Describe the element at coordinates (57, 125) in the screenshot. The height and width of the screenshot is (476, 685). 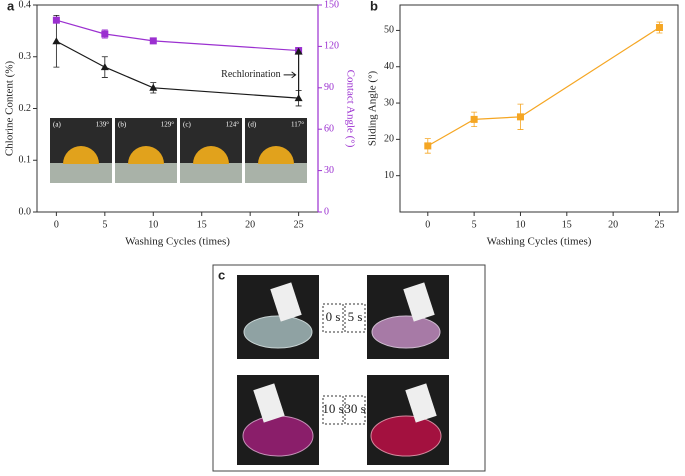
I see `inset-label: (a)` at that location.